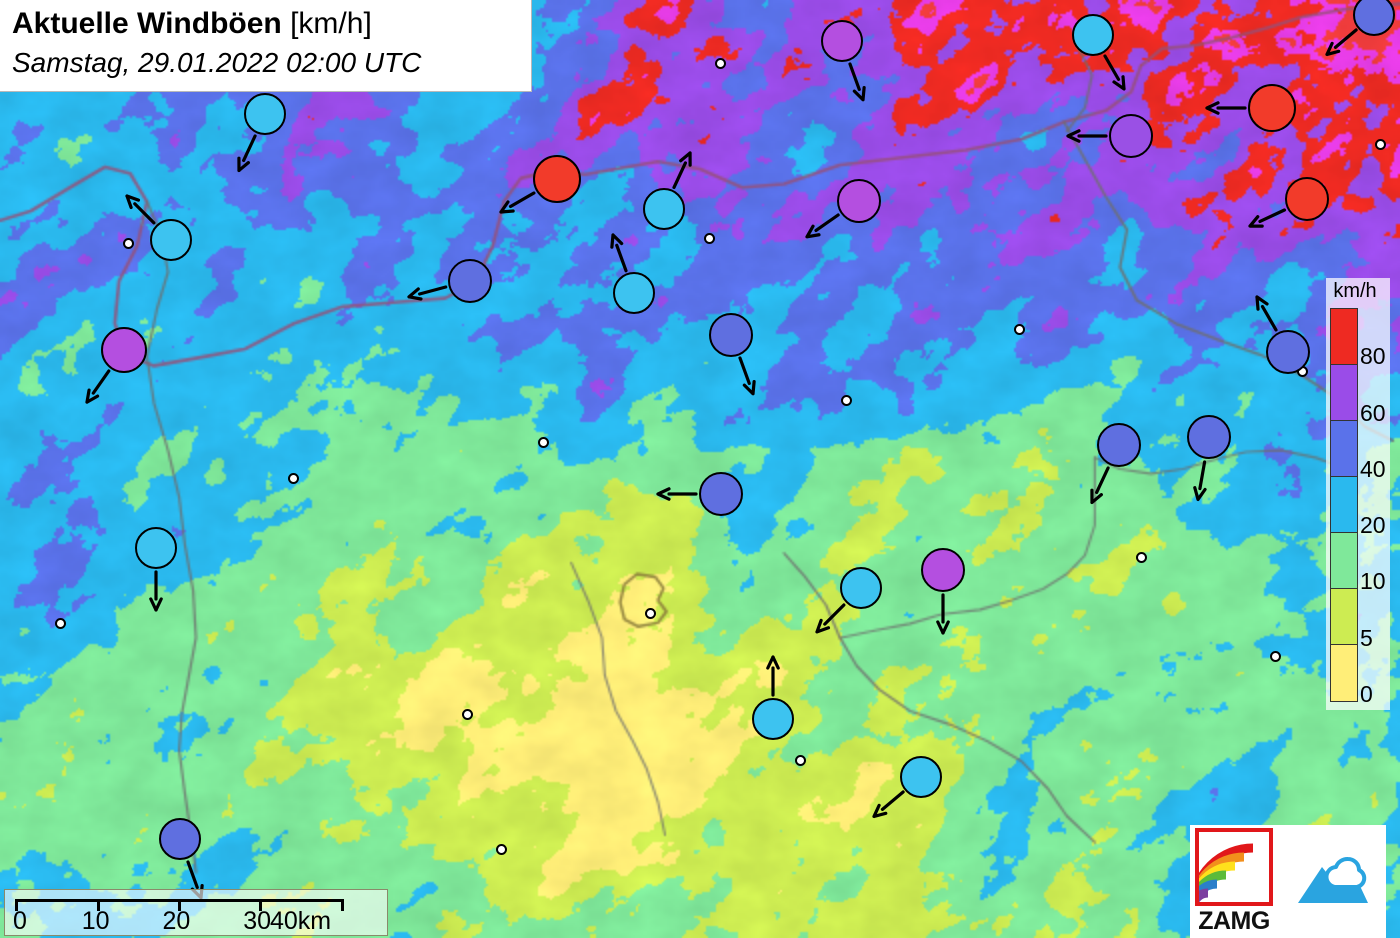  What do you see at coordinates (257, 921) in the screenshot?
I see `scalebar-label: 30` at bounding box center [257, 921].